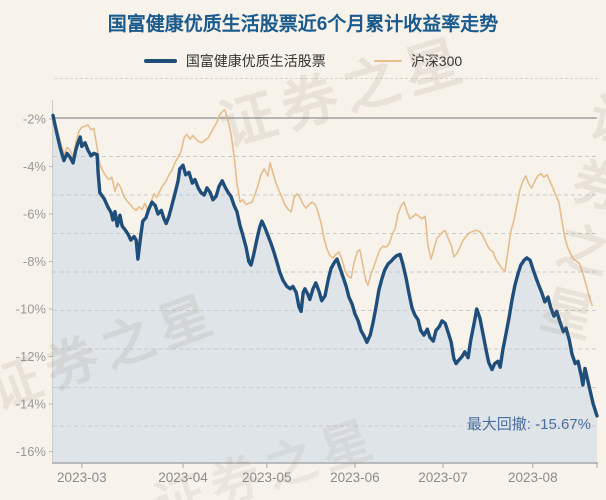 The width and height of the screenshot is (606, 500). What do you see at coordinates (183, 477) in the screenshot?
I see `x-axis-label: 2023-04` at bounding box center [183, 477].